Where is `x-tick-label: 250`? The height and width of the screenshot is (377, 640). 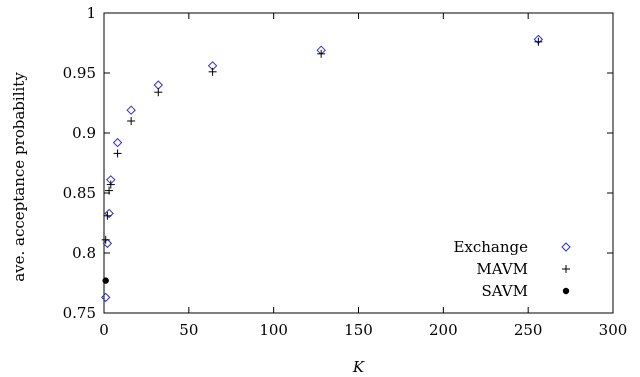 x-tick-label: 250 is located at coordinates (528, 330).